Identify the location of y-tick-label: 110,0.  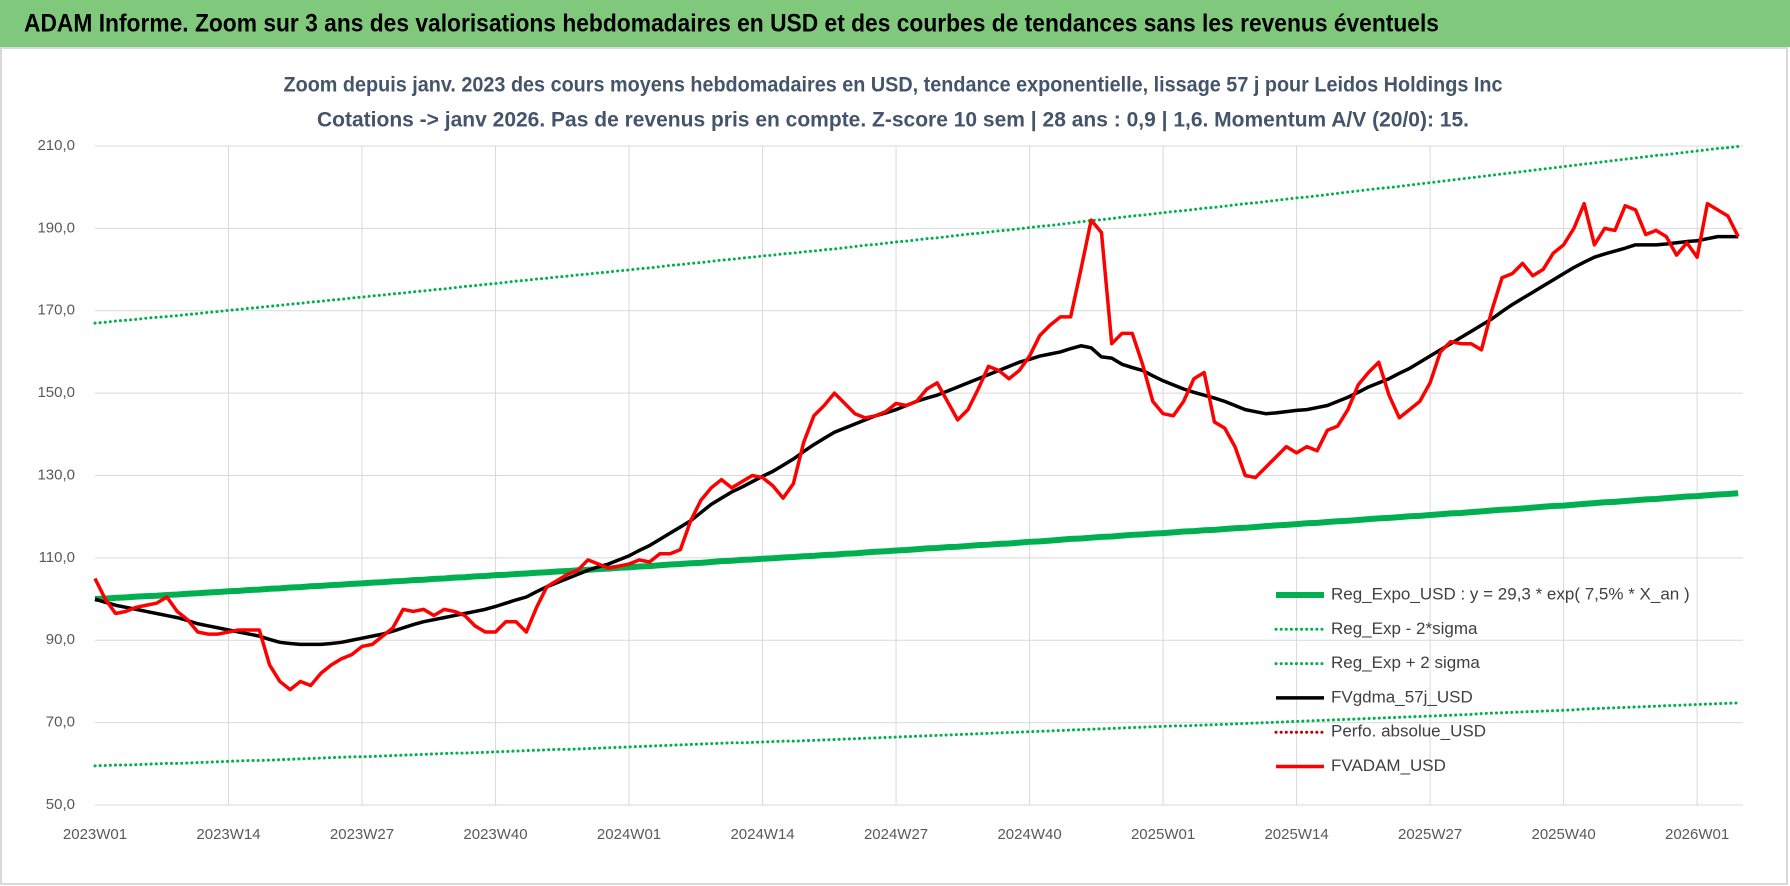
(57, 557).